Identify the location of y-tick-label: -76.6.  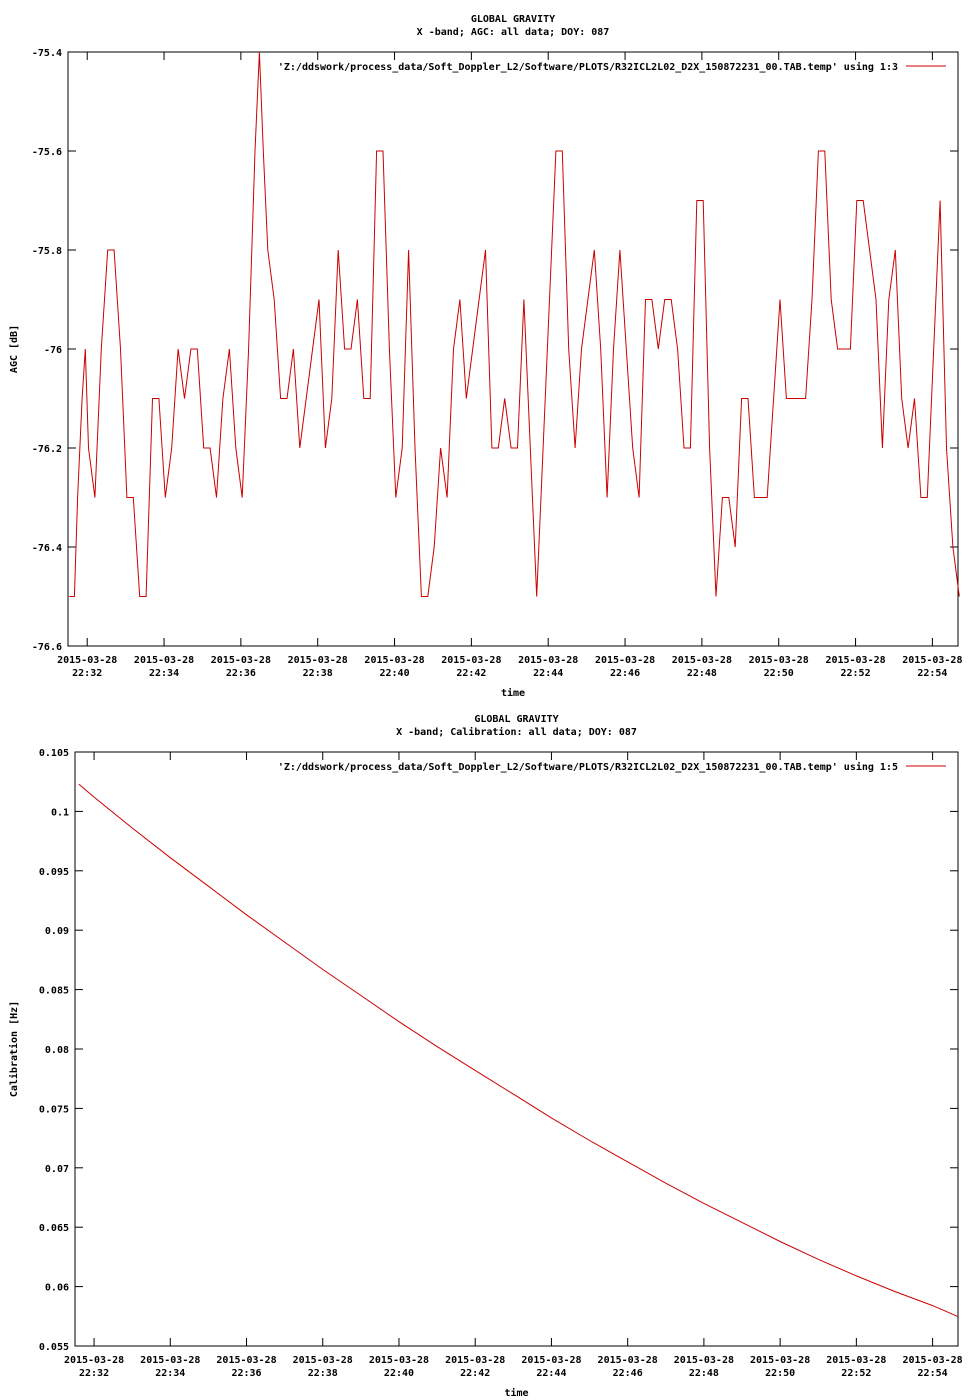
(47, 647).